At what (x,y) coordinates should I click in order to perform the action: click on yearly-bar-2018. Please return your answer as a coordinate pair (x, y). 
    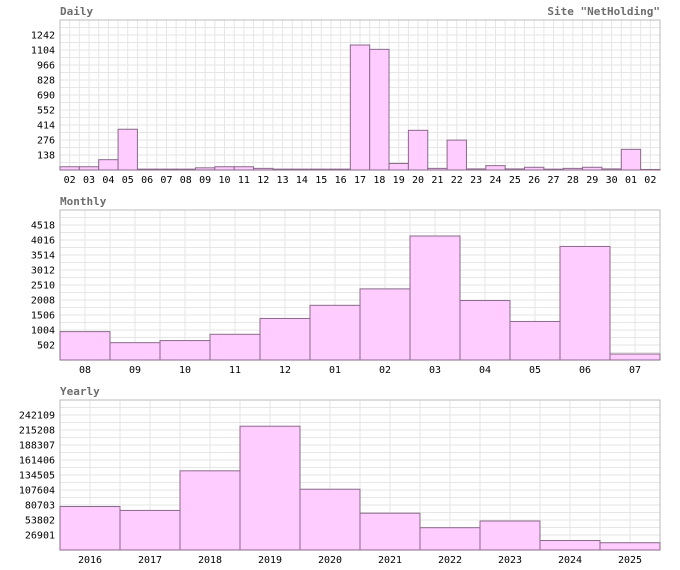
    Looking at the image, I should click on (210, 510).